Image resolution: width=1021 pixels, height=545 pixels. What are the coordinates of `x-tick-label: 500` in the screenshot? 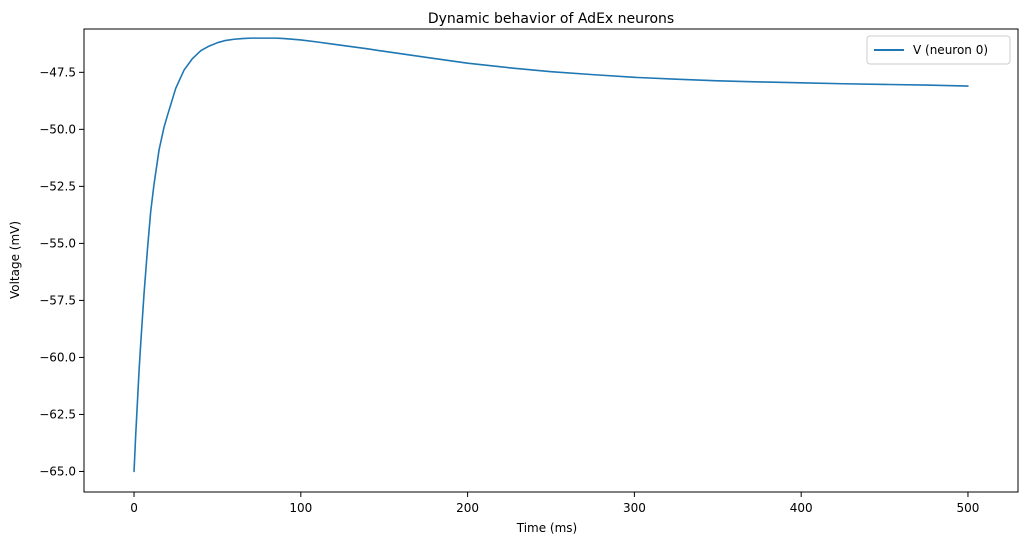 It's located at (968, 508).